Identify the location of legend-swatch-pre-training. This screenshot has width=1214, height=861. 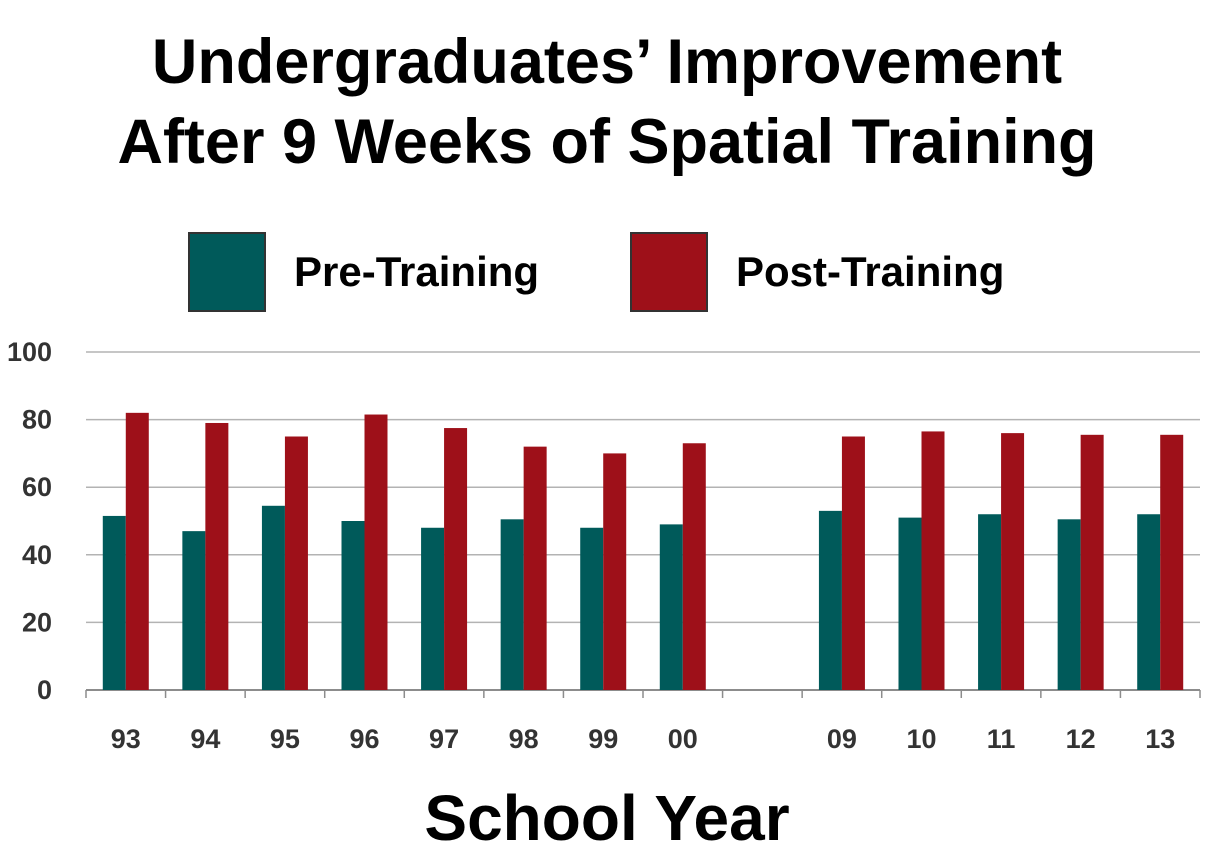
(227, 272).